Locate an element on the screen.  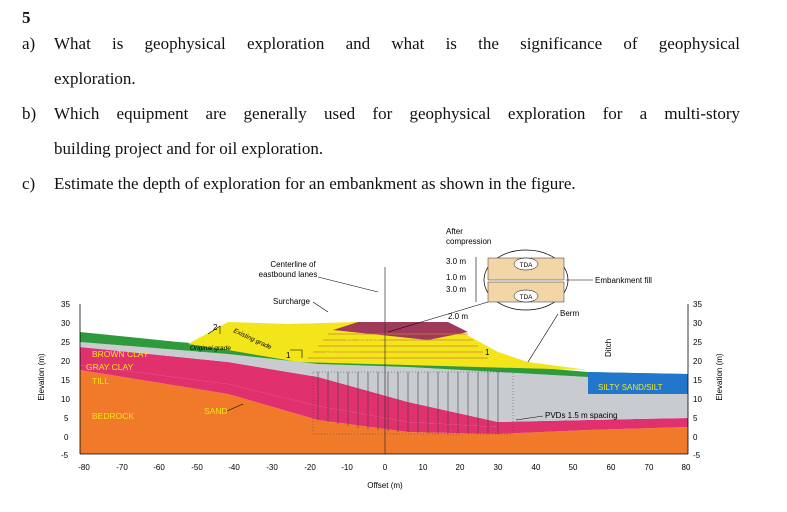
till-label: TILL is located at coordinates (100, 381).